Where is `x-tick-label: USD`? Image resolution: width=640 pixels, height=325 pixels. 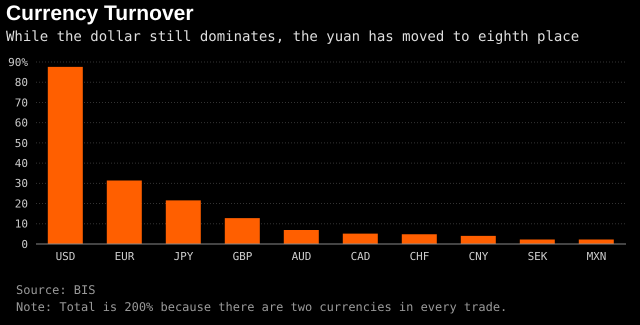 x-tick-label: USD is located at coordinates (66, 256).